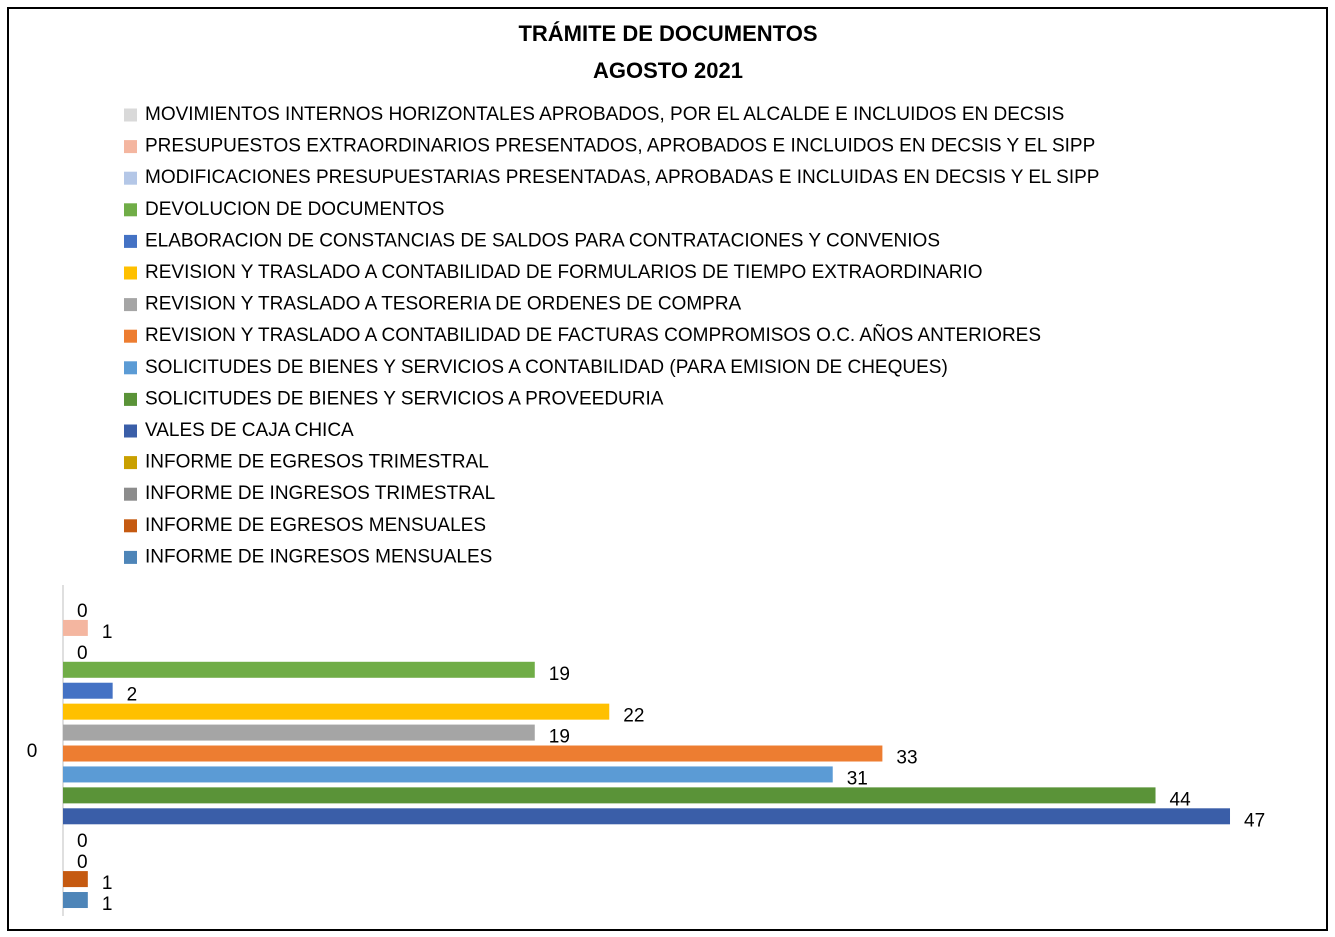 The image size is (1335, 937). Describe the element at coordinates (320, 493) in the screenshot. I see `legend-label: INFORME DE INGRESOS TRIMESTRAL` at that location.